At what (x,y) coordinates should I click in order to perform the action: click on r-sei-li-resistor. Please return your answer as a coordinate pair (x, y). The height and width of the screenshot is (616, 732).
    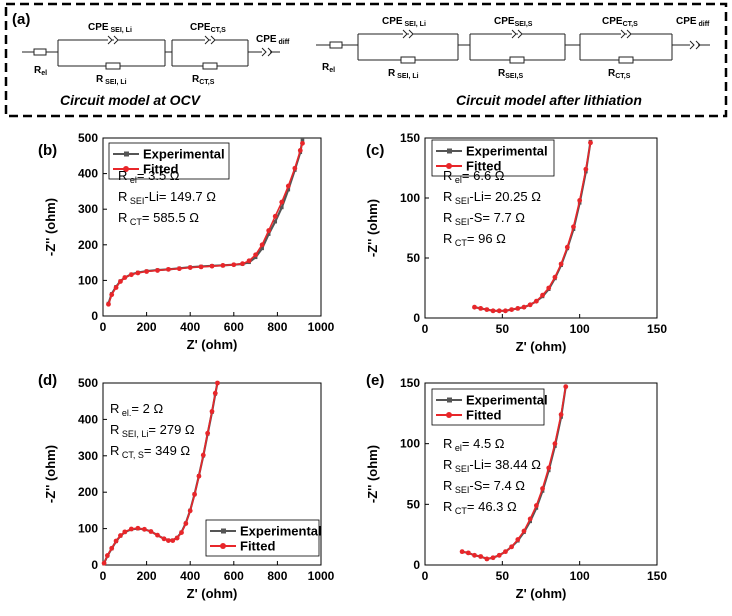
    Looking at the image, I should click on (113, 66).